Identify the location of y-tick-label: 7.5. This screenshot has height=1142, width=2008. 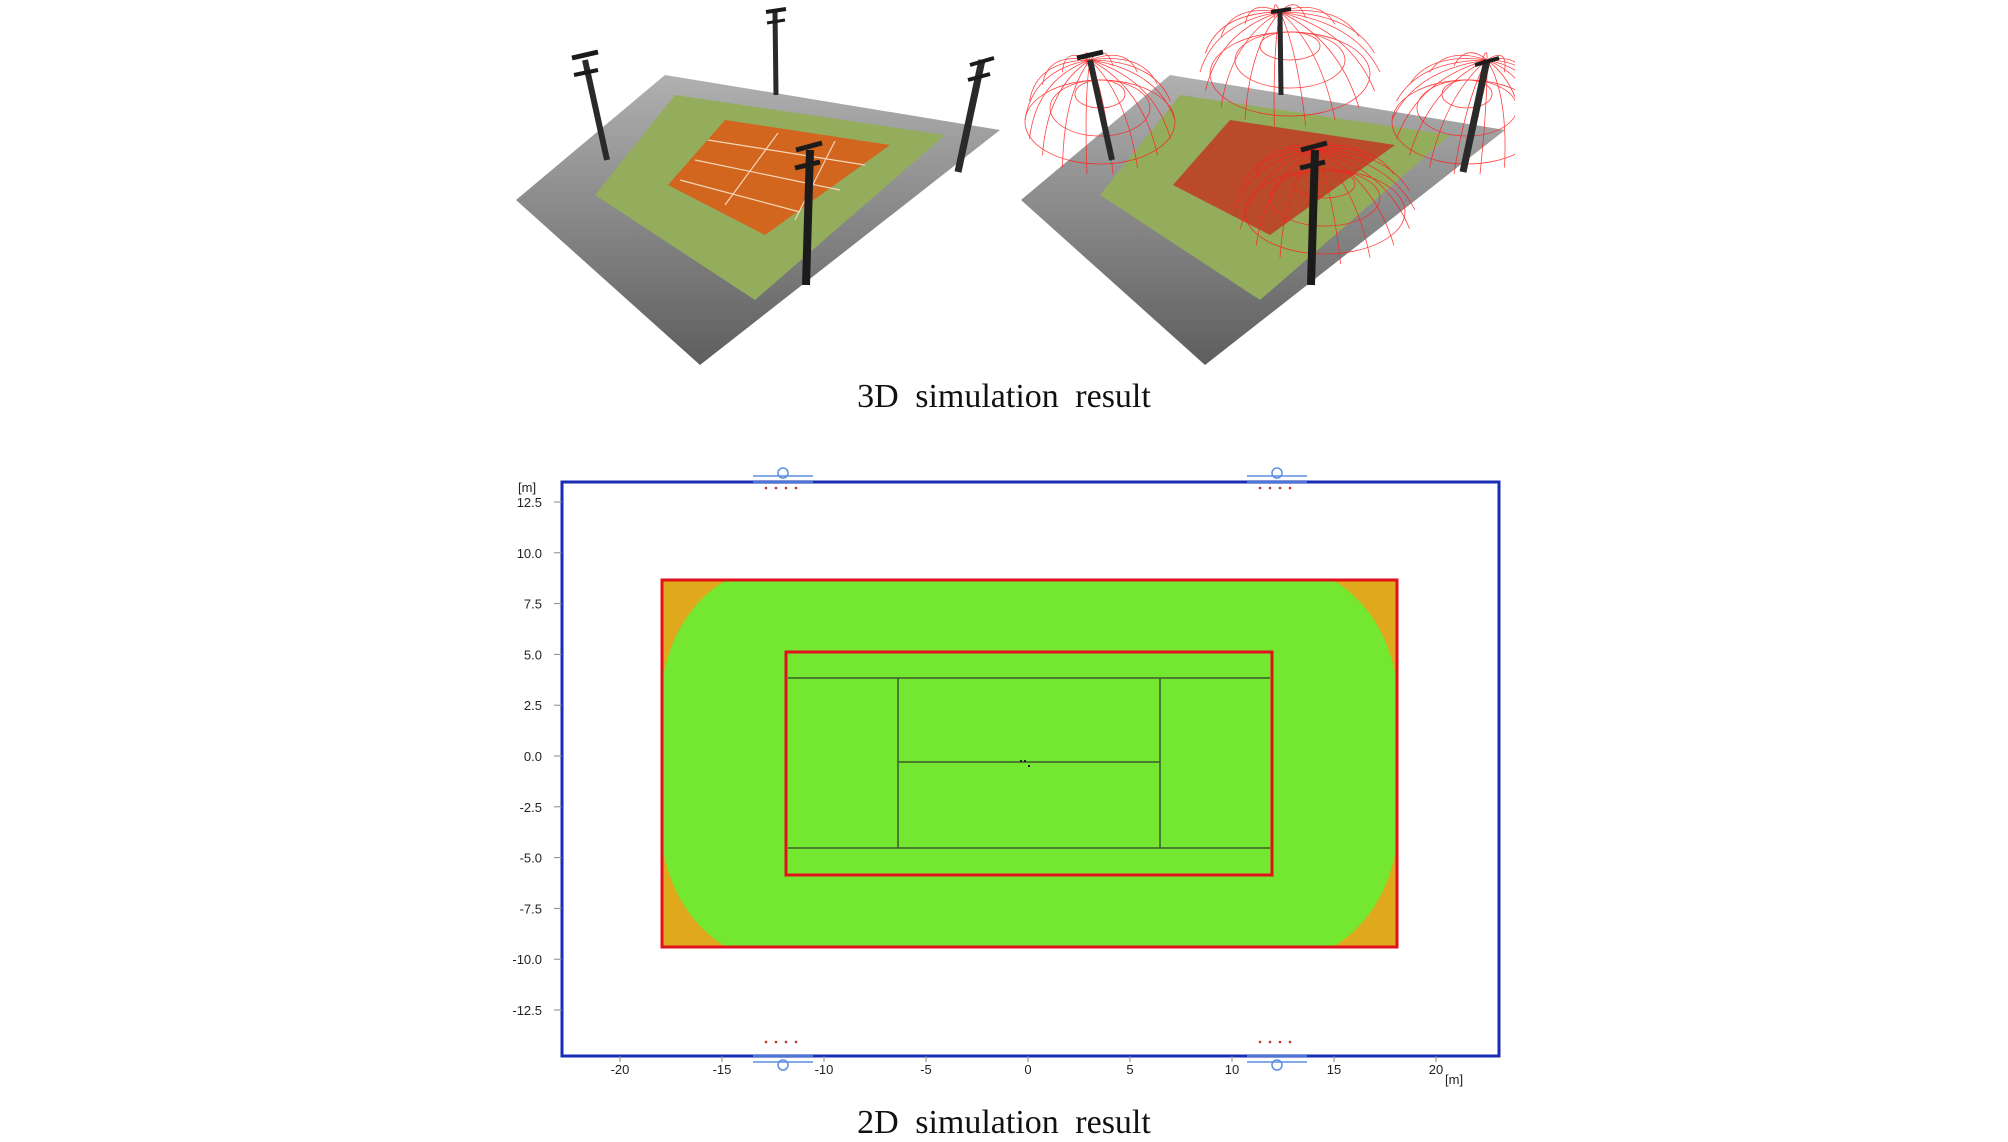
(533, 604).